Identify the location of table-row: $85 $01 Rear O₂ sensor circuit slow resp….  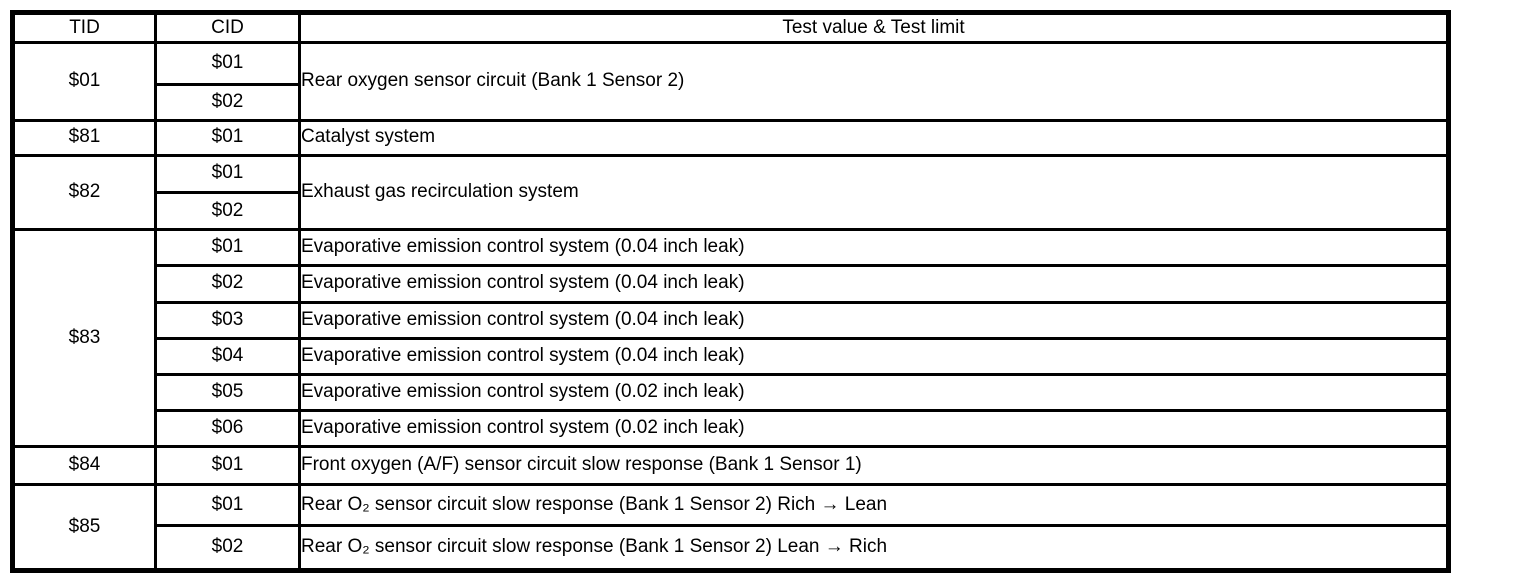
(730, 527).